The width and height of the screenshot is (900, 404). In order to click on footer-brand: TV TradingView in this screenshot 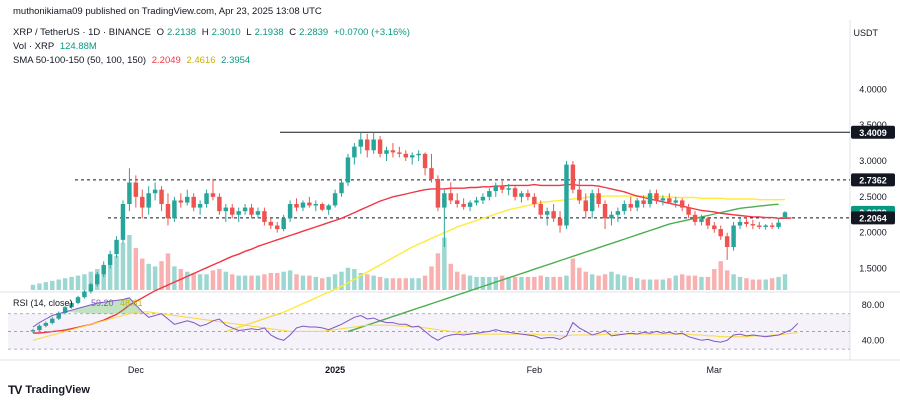, I will do `click(49, 390)`.